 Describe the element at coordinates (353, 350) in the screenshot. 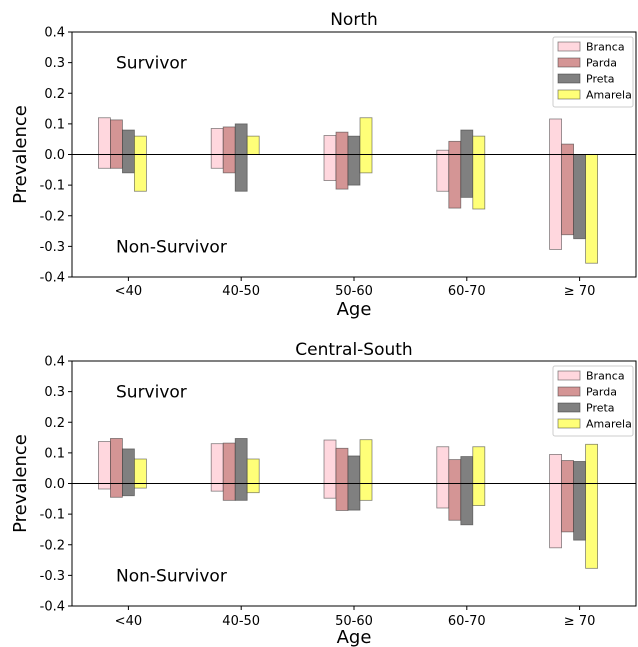

I see `chart-title: Central-South` at that location.